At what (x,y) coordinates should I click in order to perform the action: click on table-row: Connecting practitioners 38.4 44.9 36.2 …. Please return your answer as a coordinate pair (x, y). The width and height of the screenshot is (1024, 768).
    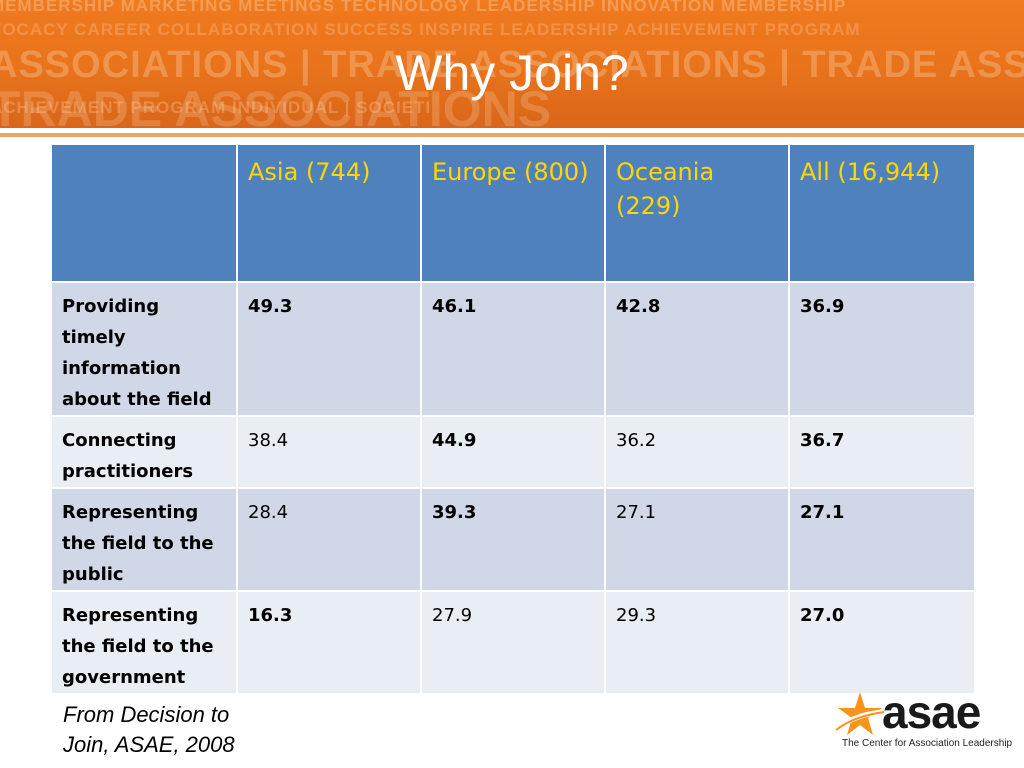
    Looking at the image, I should click on (513, 452).